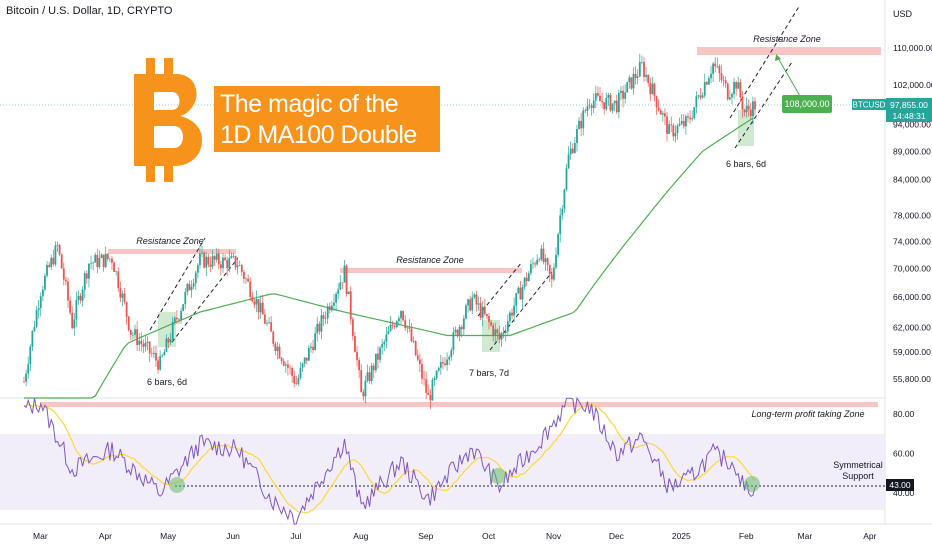 The height and width of the screenshot is (550, 932). Describe the element at coordinates (912, 151) in the screenshot. I see `price-tick-label: 89,000.00` at that location.